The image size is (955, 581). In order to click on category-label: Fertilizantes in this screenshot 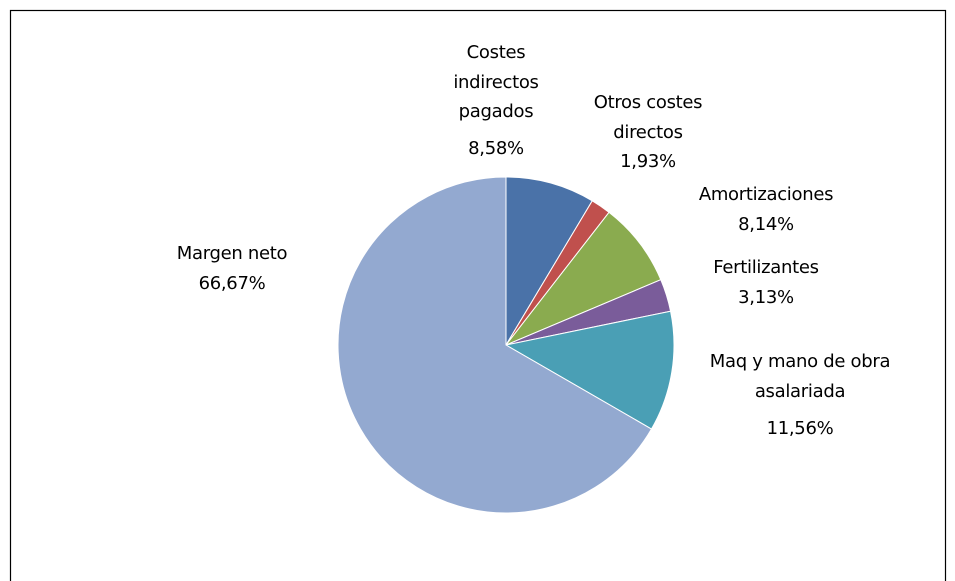, I will do `click(766, 267)`.